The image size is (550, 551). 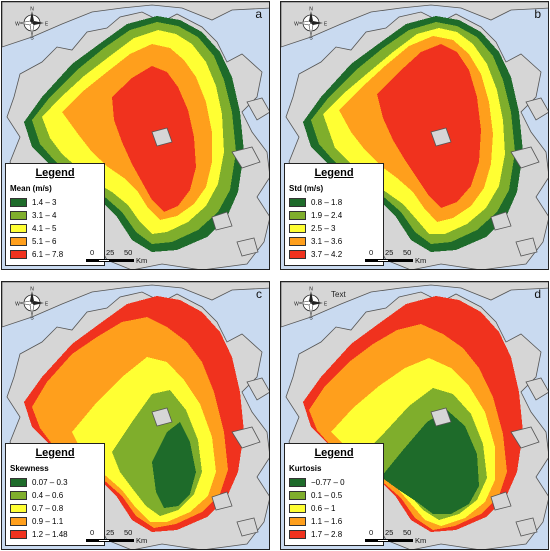 I want to click on legend-item: 3.7 – 4.2, so click(x=334, y=254).